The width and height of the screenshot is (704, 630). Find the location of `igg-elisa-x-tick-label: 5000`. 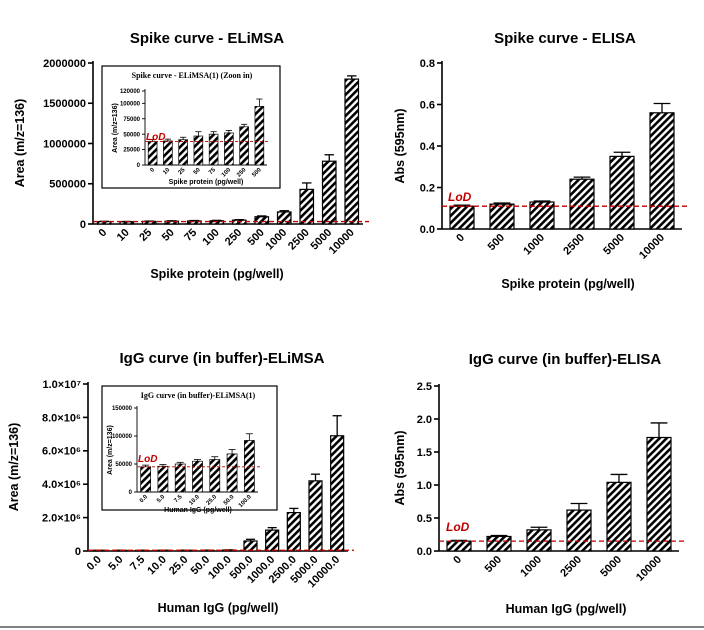

igg-elisa-x-tick-label: 5000 is located at coordinates (611, 567).